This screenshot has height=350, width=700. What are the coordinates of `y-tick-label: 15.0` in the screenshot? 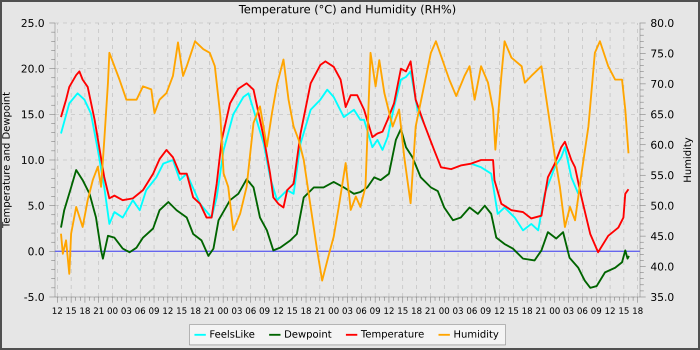 It's located at (33, 114).